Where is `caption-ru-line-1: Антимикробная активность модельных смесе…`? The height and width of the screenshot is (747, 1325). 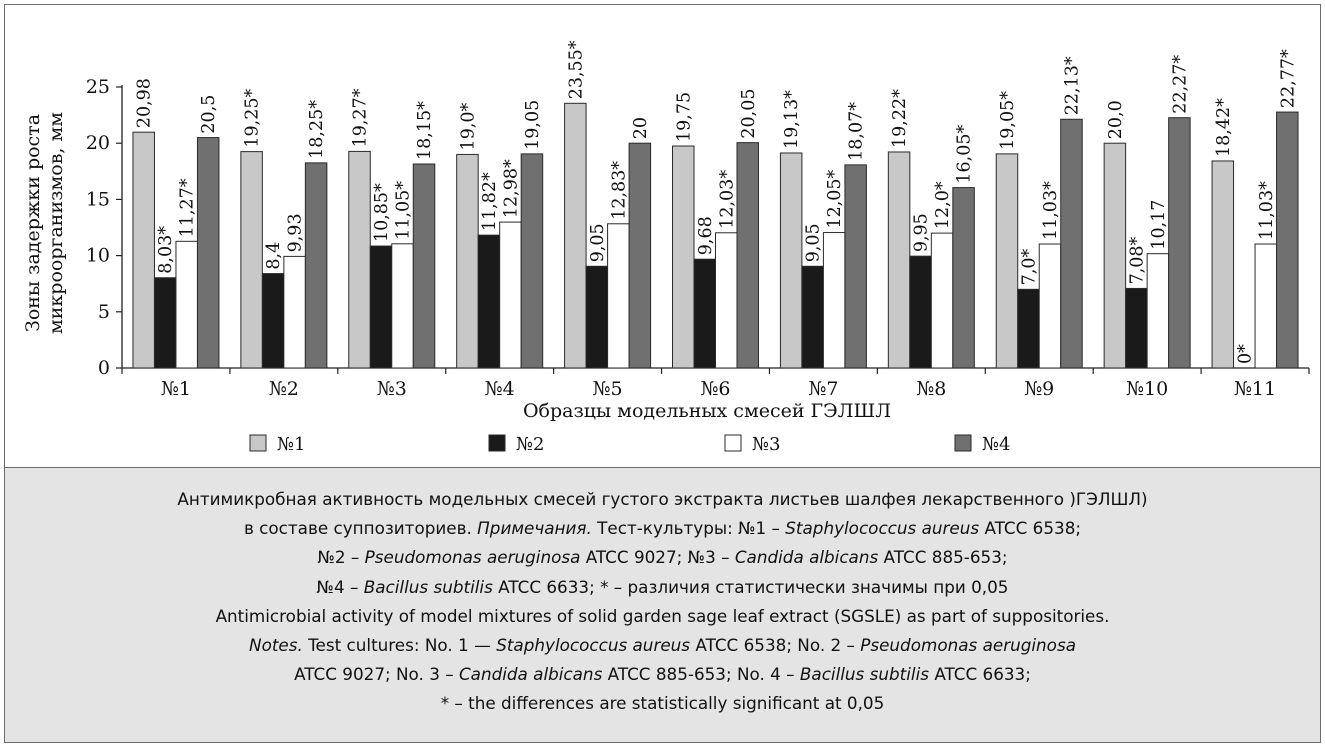 caption-ru-line-1: Антимикробная активность модельных смесе… is located at coordinates (662, 499).